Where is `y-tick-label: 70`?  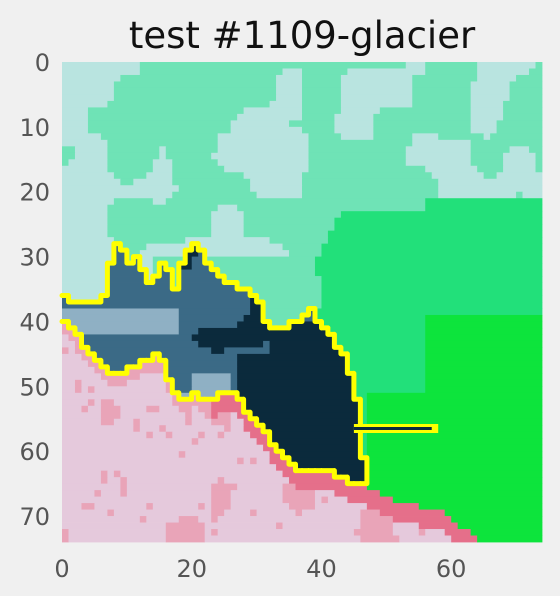
y-tick-label: 70 is located at coordinates (34, 517).